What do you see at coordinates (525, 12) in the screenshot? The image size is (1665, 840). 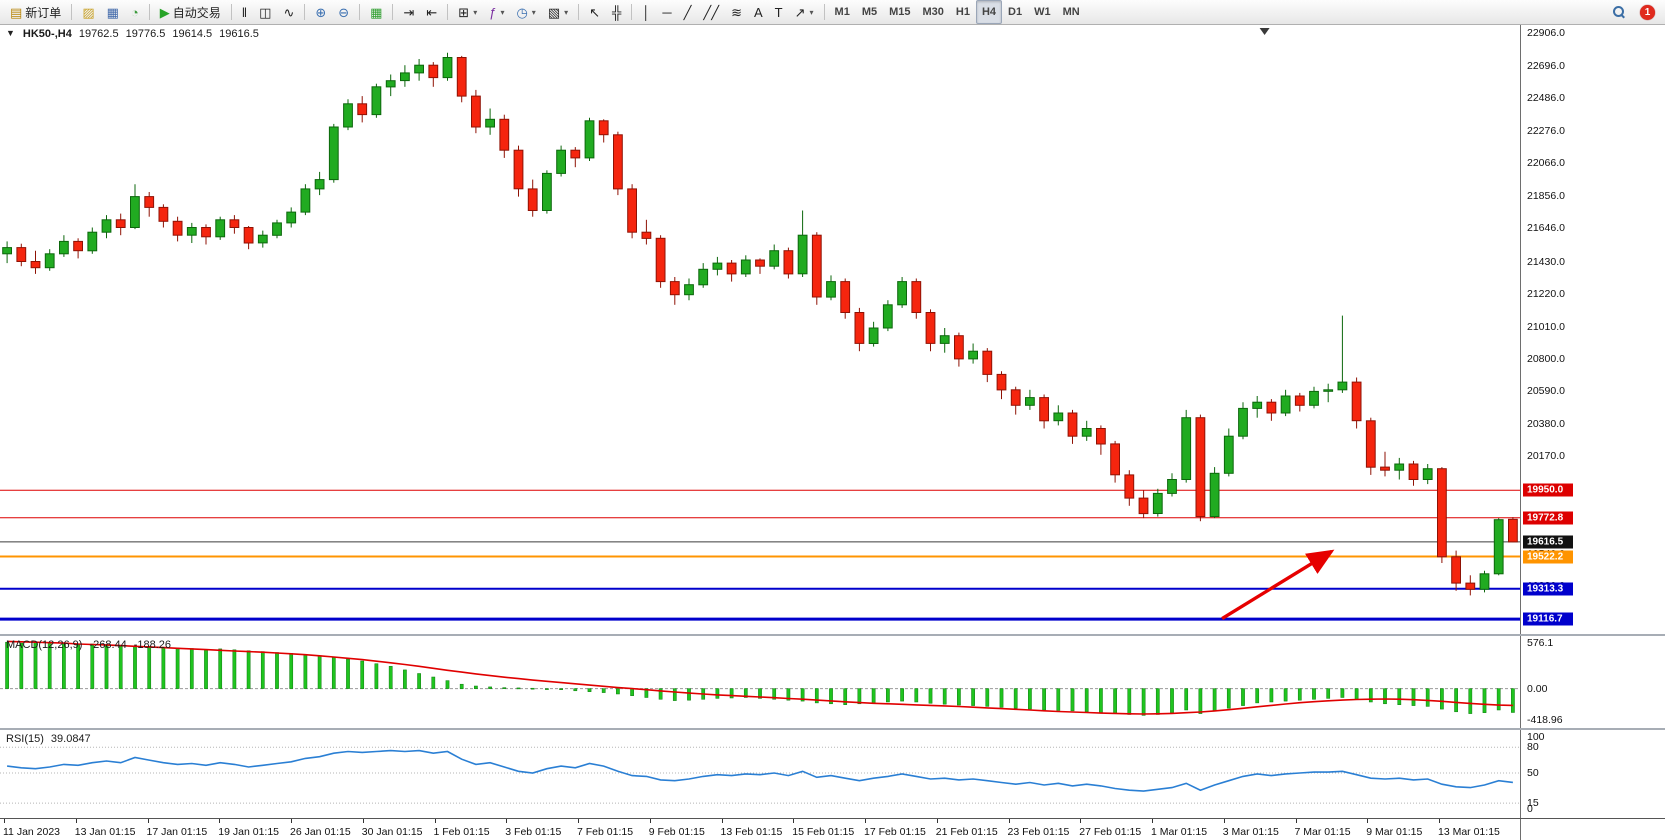 I see `periods-button: ◷ ▾` at bounding box center [525, 12].